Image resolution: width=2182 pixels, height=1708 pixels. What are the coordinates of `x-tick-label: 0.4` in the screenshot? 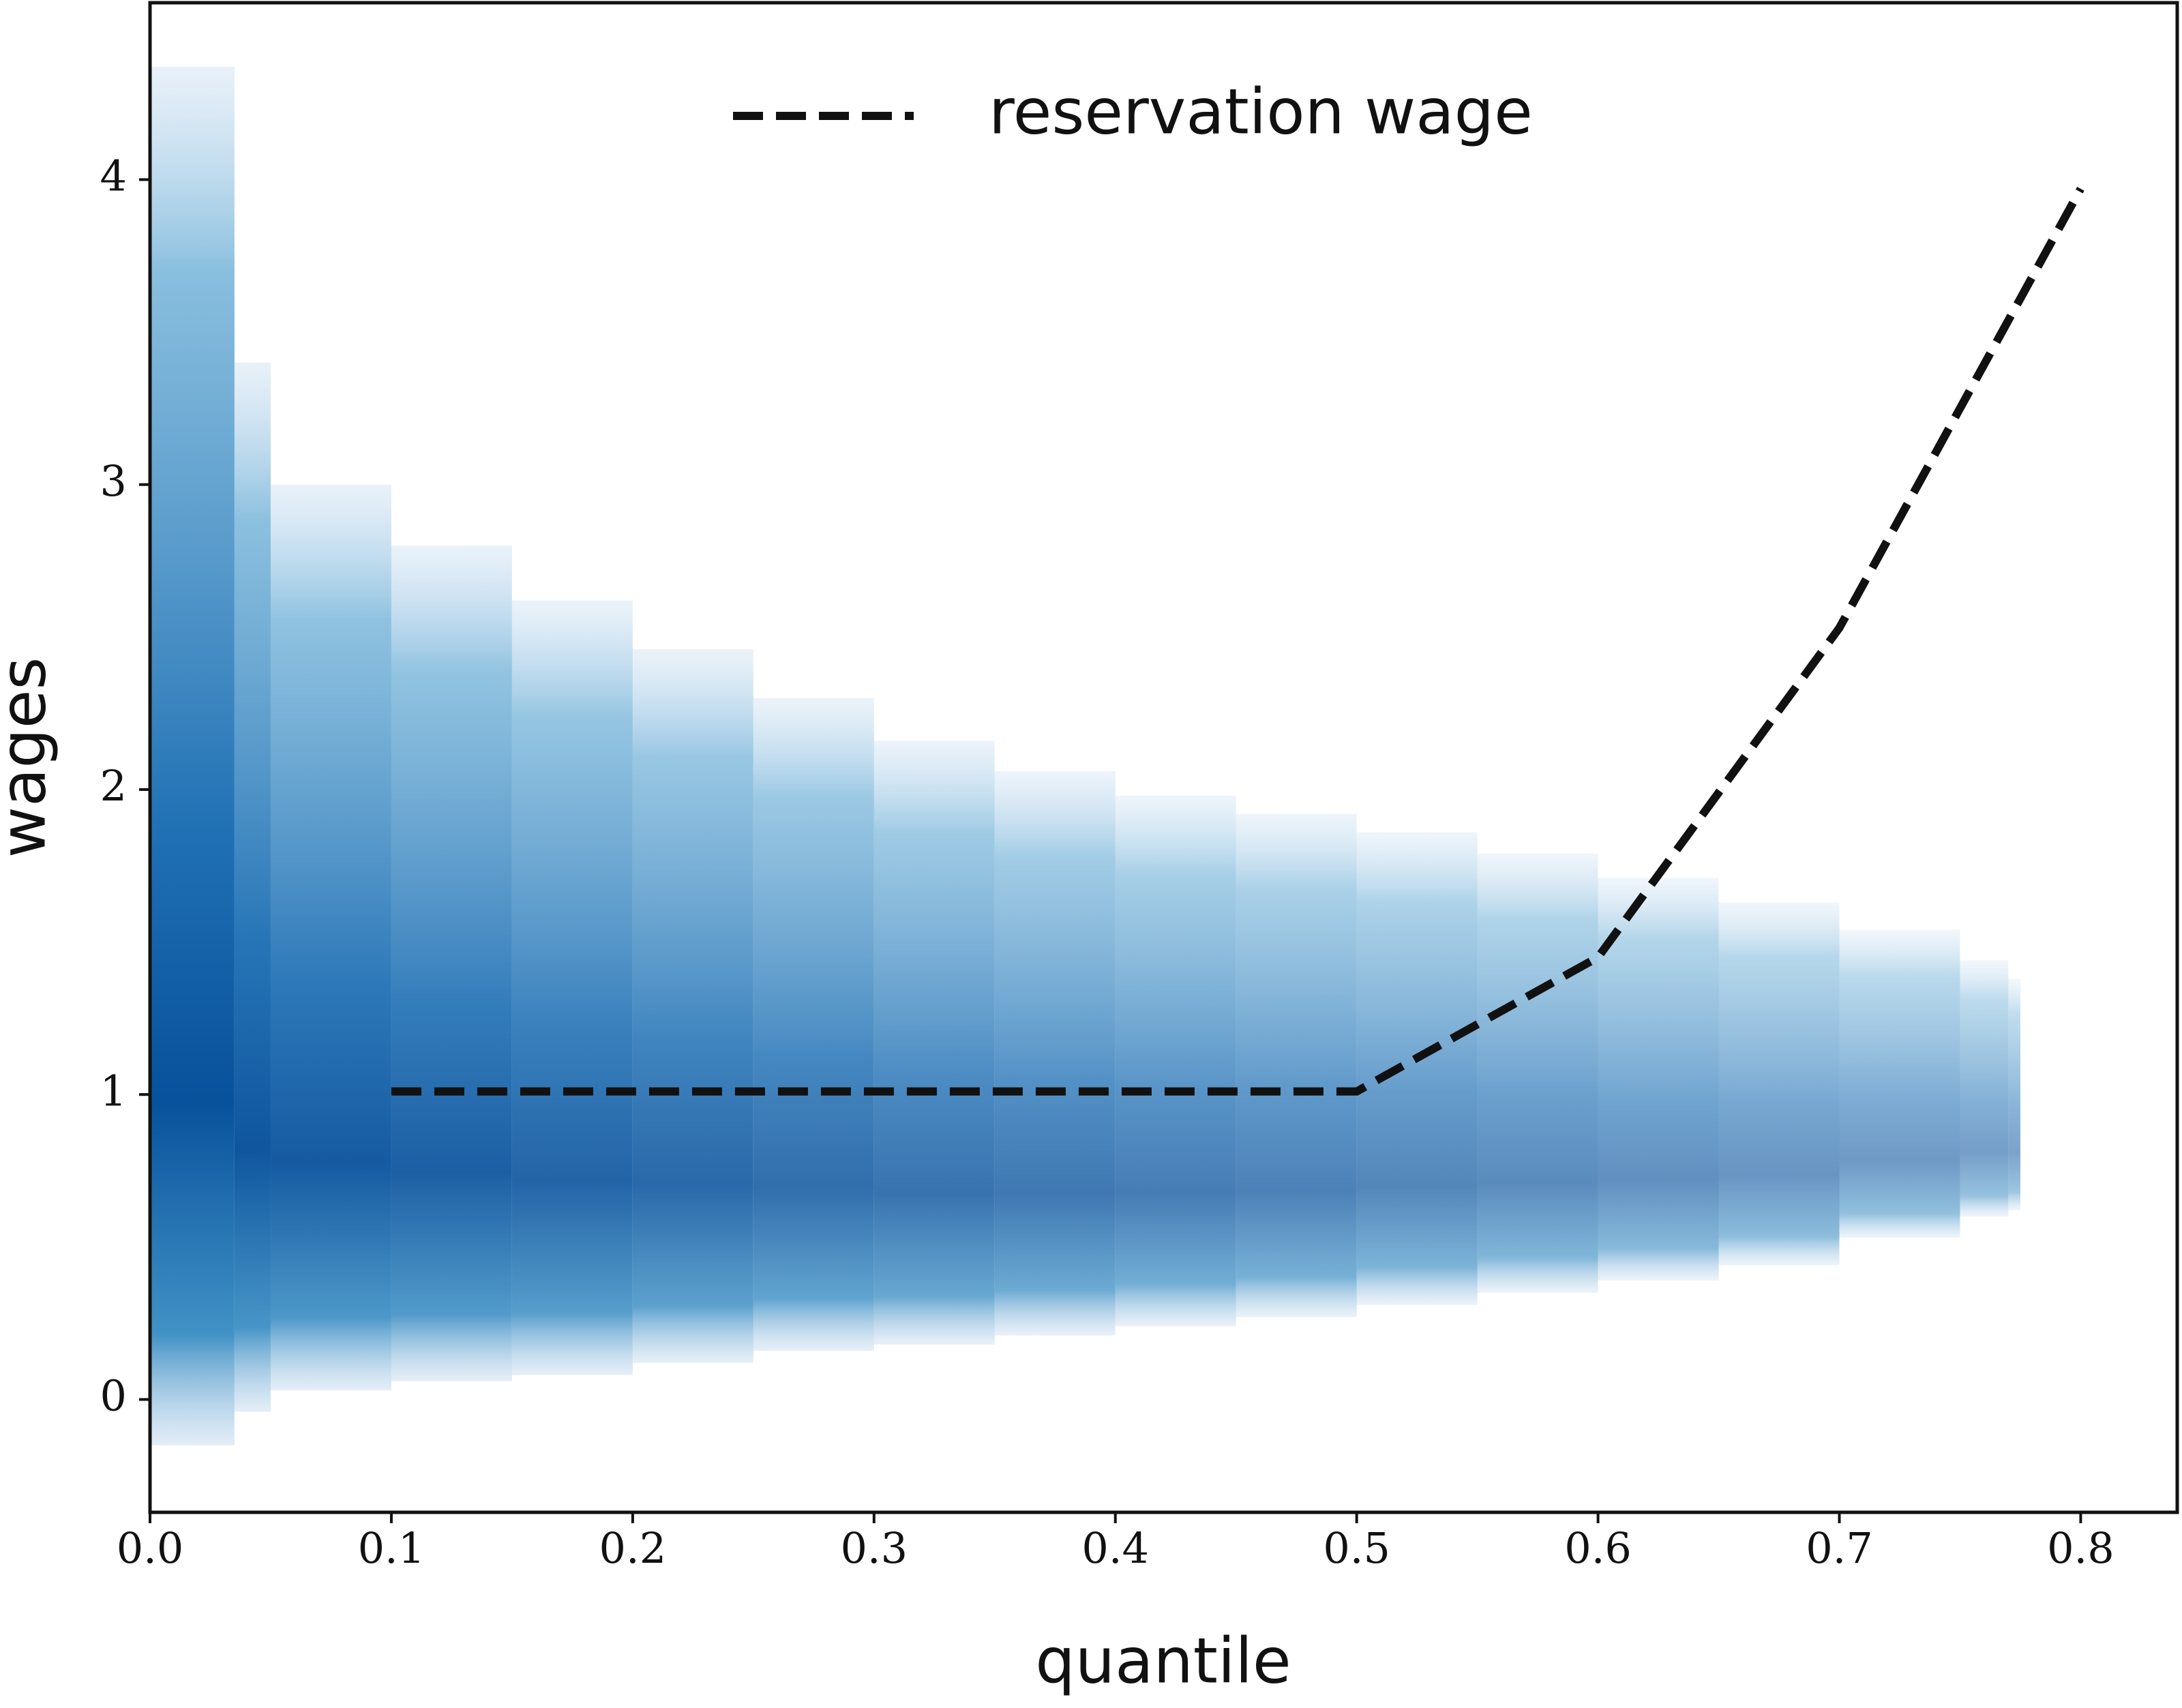 It's located at (1115, 1548).